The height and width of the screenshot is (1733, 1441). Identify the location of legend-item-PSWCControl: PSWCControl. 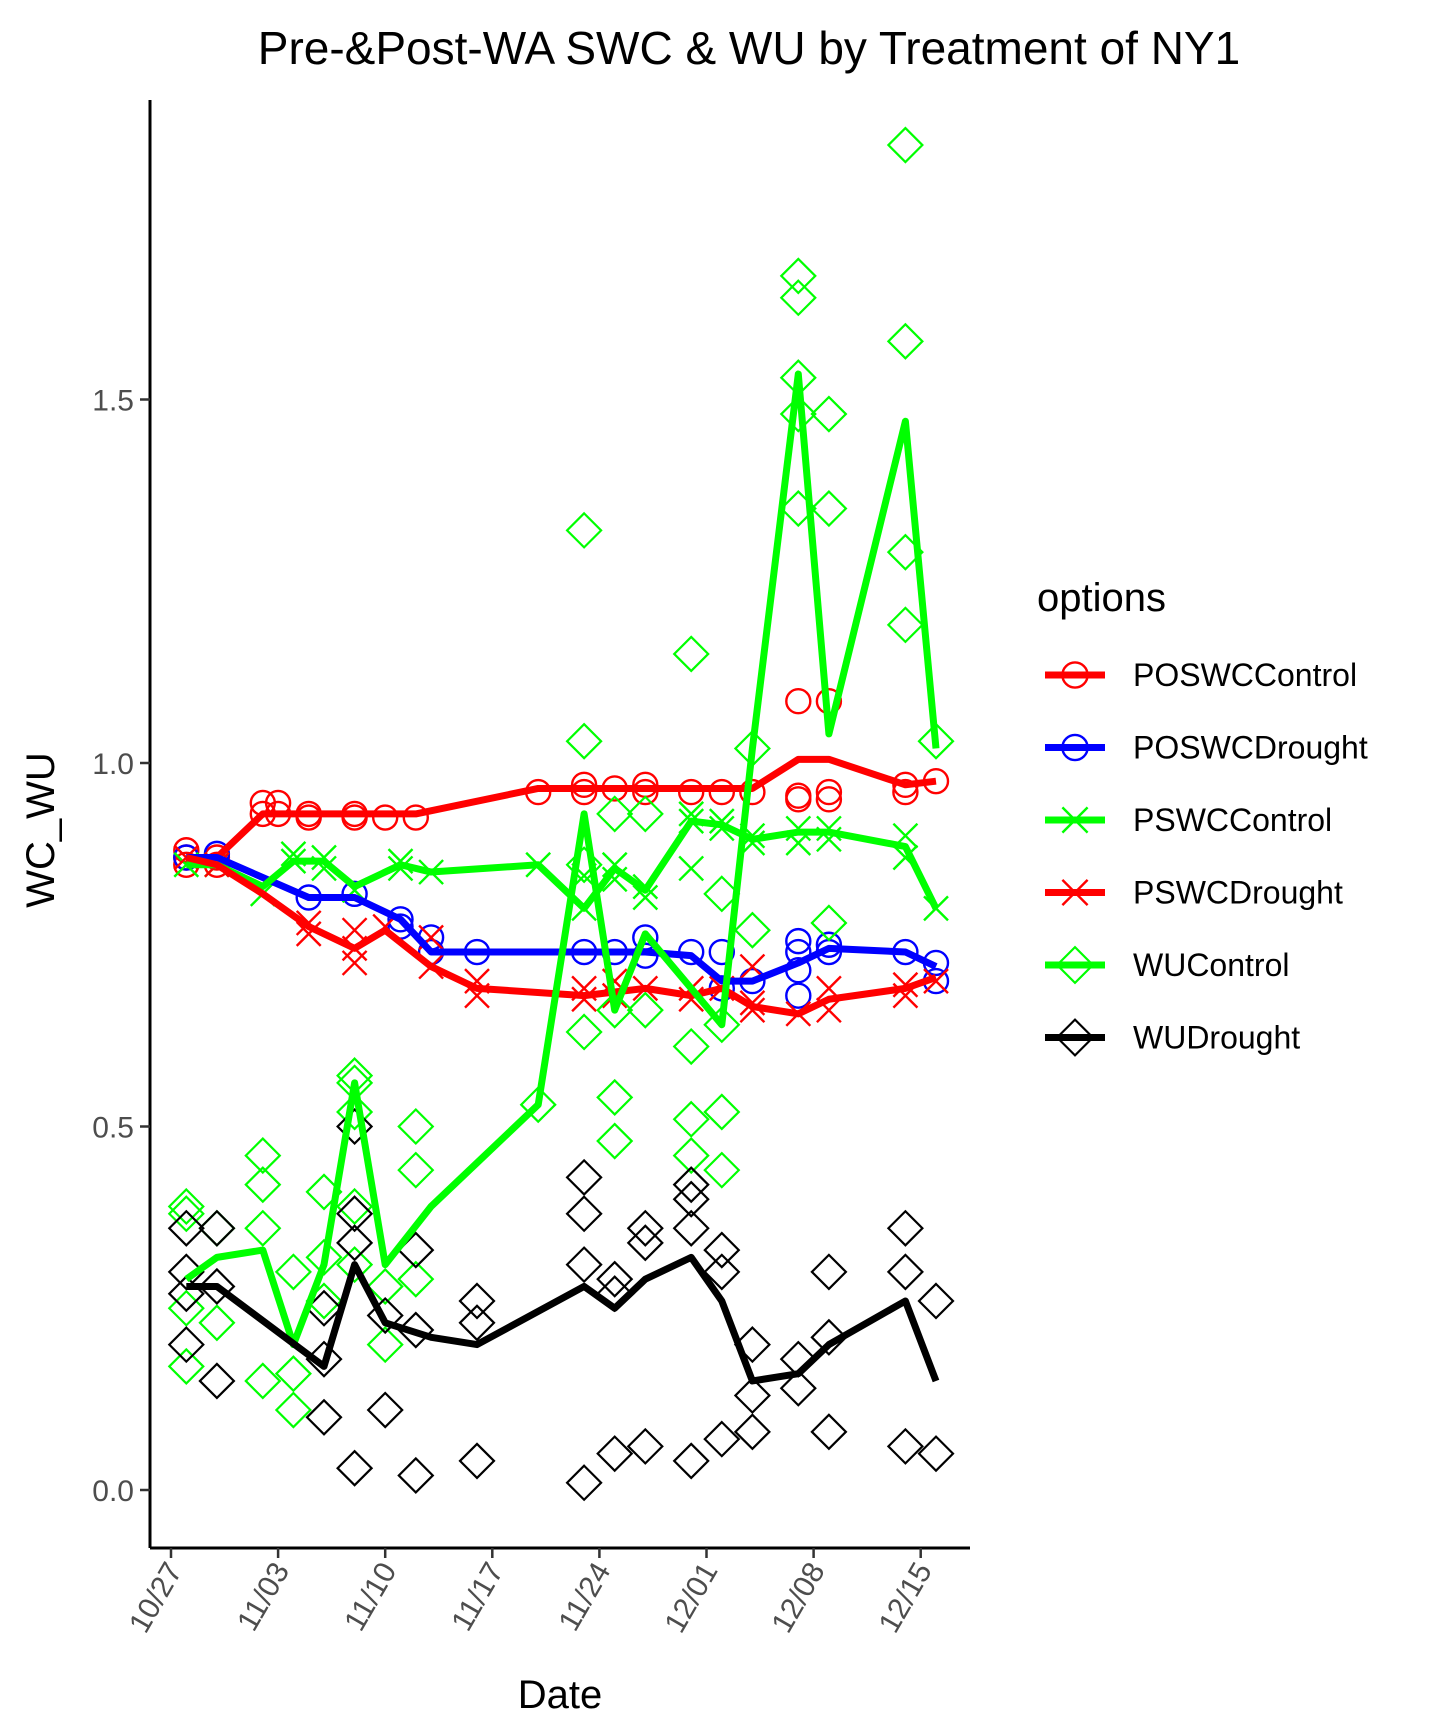
(1188, 820).